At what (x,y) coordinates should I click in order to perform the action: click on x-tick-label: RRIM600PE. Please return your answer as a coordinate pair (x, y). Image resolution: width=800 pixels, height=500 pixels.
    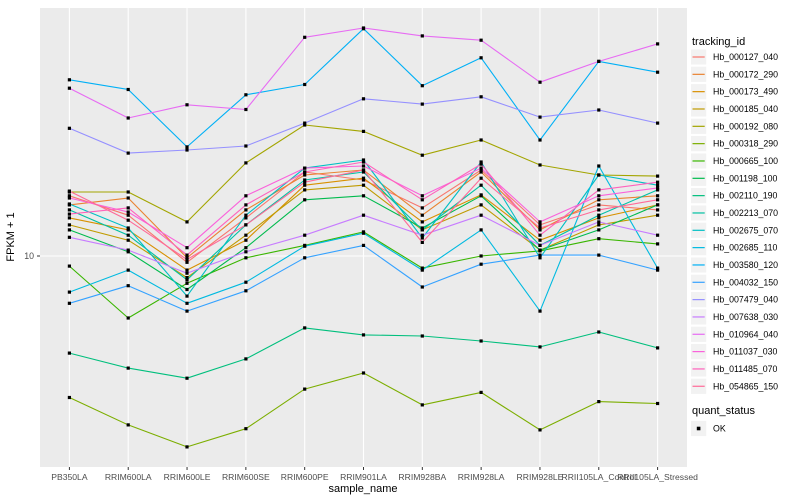
    Looking at the image, I should click on (305, 477).